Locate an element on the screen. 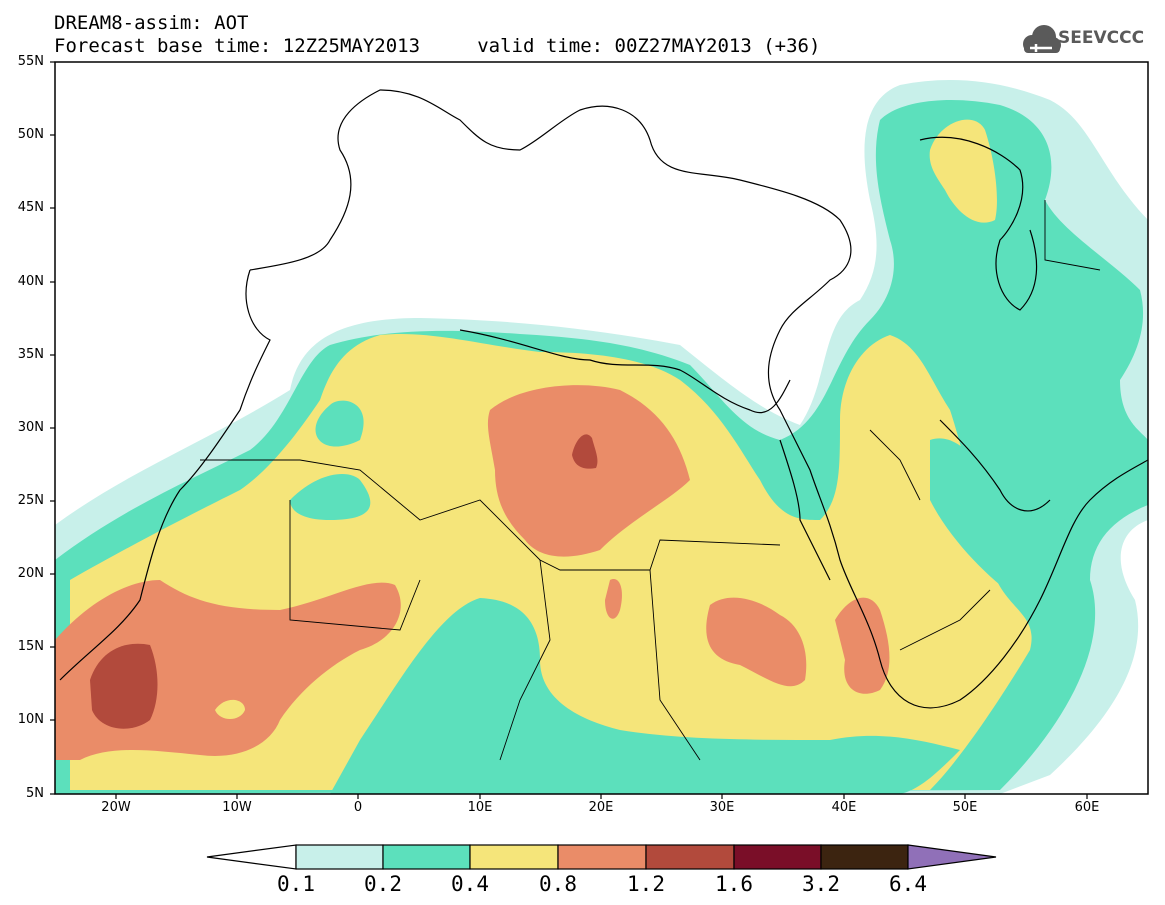 This screenshot has width=1165, height=905. colorbar-swatch-0.8 is located at coordinates (602, 857).